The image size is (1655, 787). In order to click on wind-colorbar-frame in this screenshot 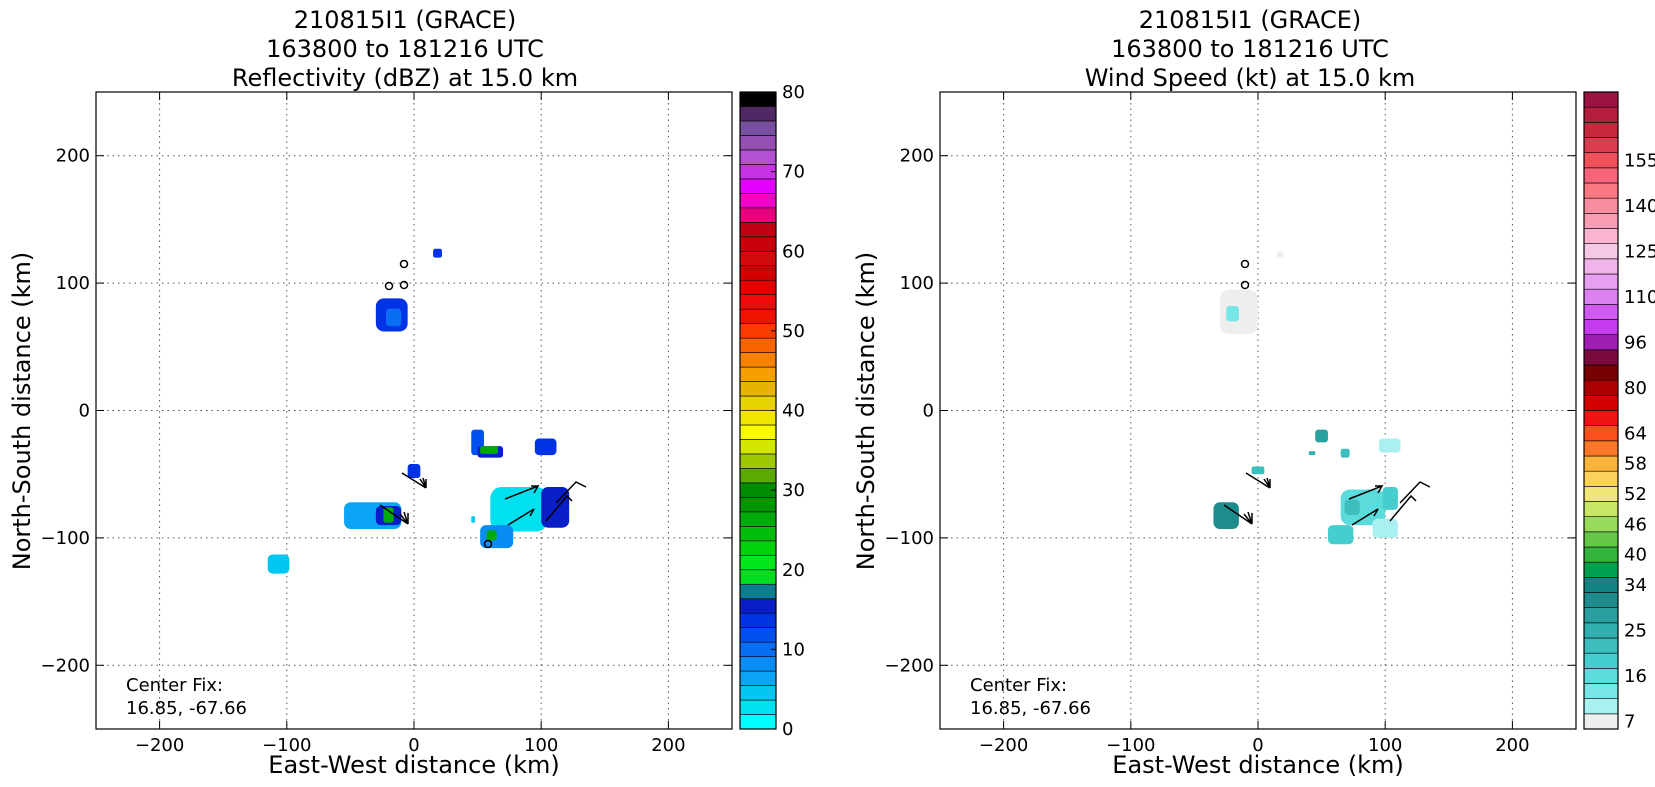, I will do `click(1601, 410)`.